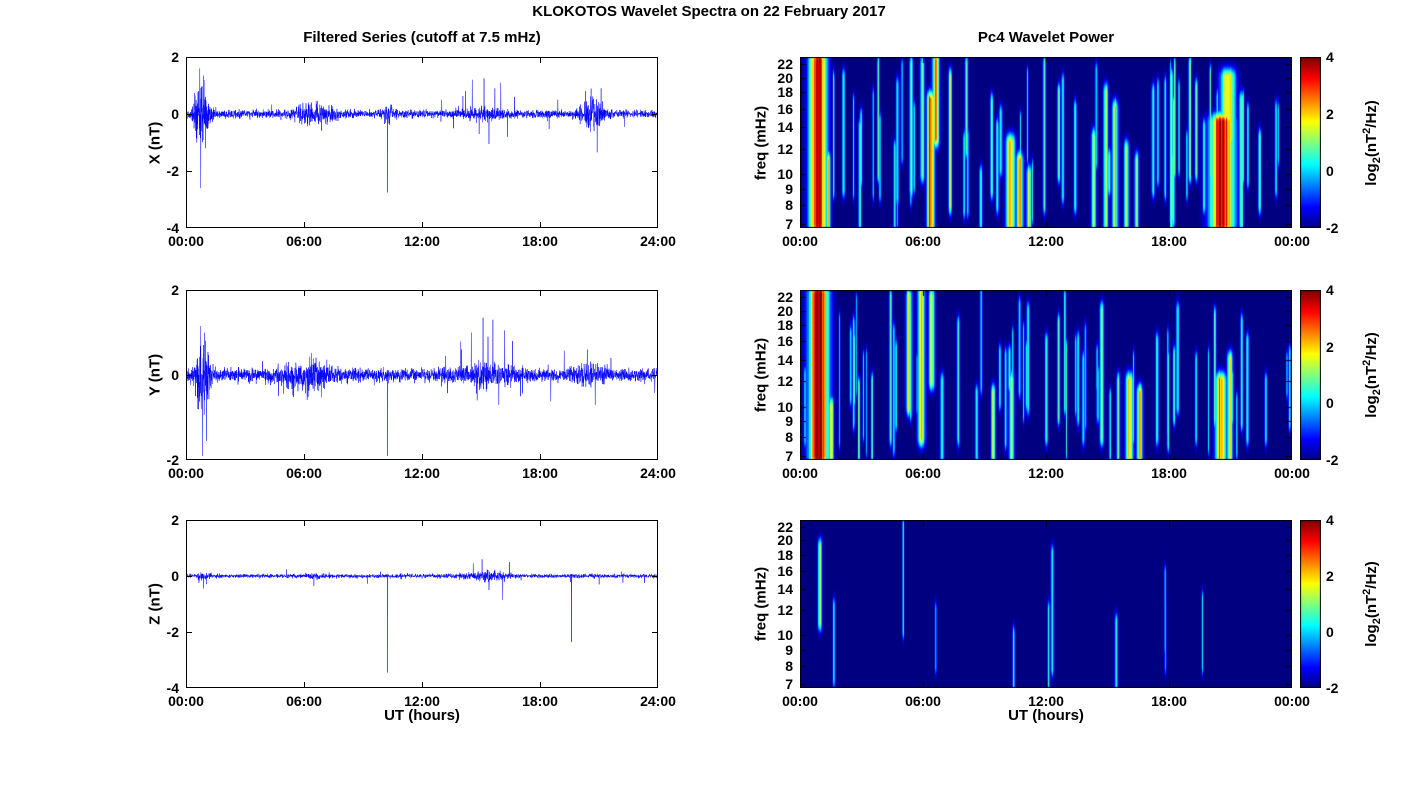  What do you see at coordinates (789, 223) in the screenshot?
I see `y-tick-label: 7` at bounding box center [789, 223].